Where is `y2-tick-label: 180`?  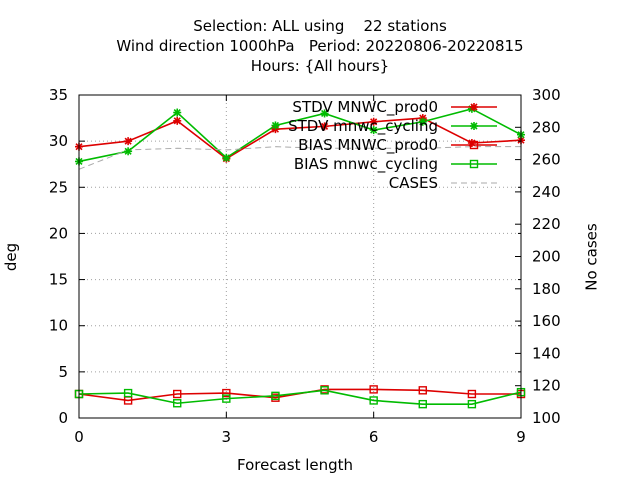 y2-tick-label: 180 is located at coordinates (546, 289).